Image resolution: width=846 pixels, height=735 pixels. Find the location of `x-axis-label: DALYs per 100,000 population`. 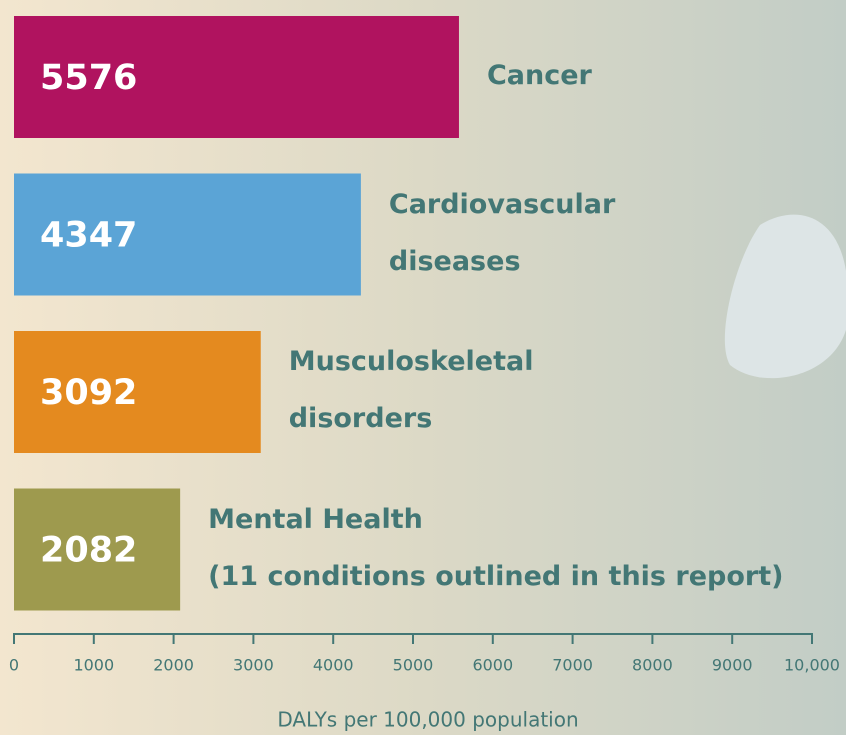

x-axis-label: DALYs per 100,000 population is located at coordinates (427, 720).